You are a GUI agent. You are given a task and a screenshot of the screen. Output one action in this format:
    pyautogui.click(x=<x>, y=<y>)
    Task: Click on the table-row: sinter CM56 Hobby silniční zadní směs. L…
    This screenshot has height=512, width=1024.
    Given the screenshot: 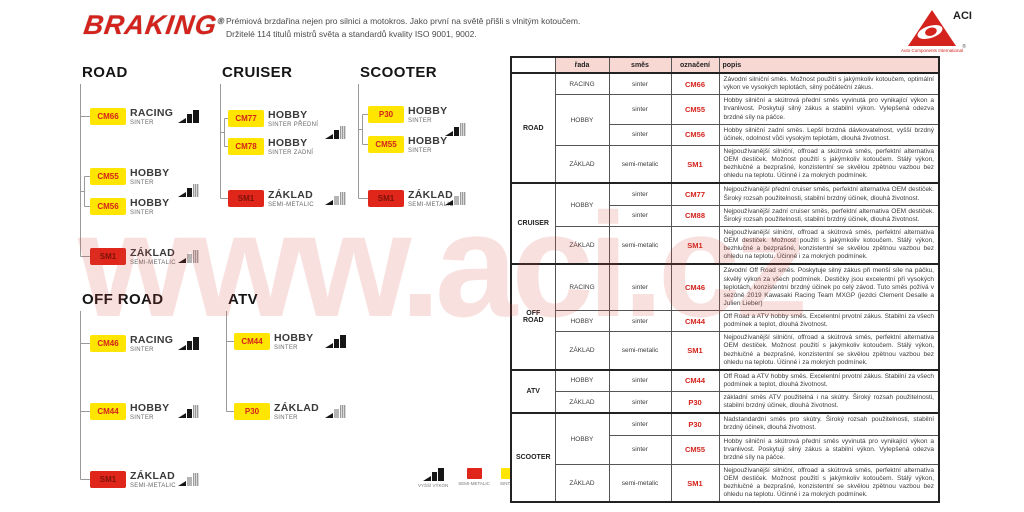 What is the action you would take?
    pyautogui.click(x=725, y=134)
    